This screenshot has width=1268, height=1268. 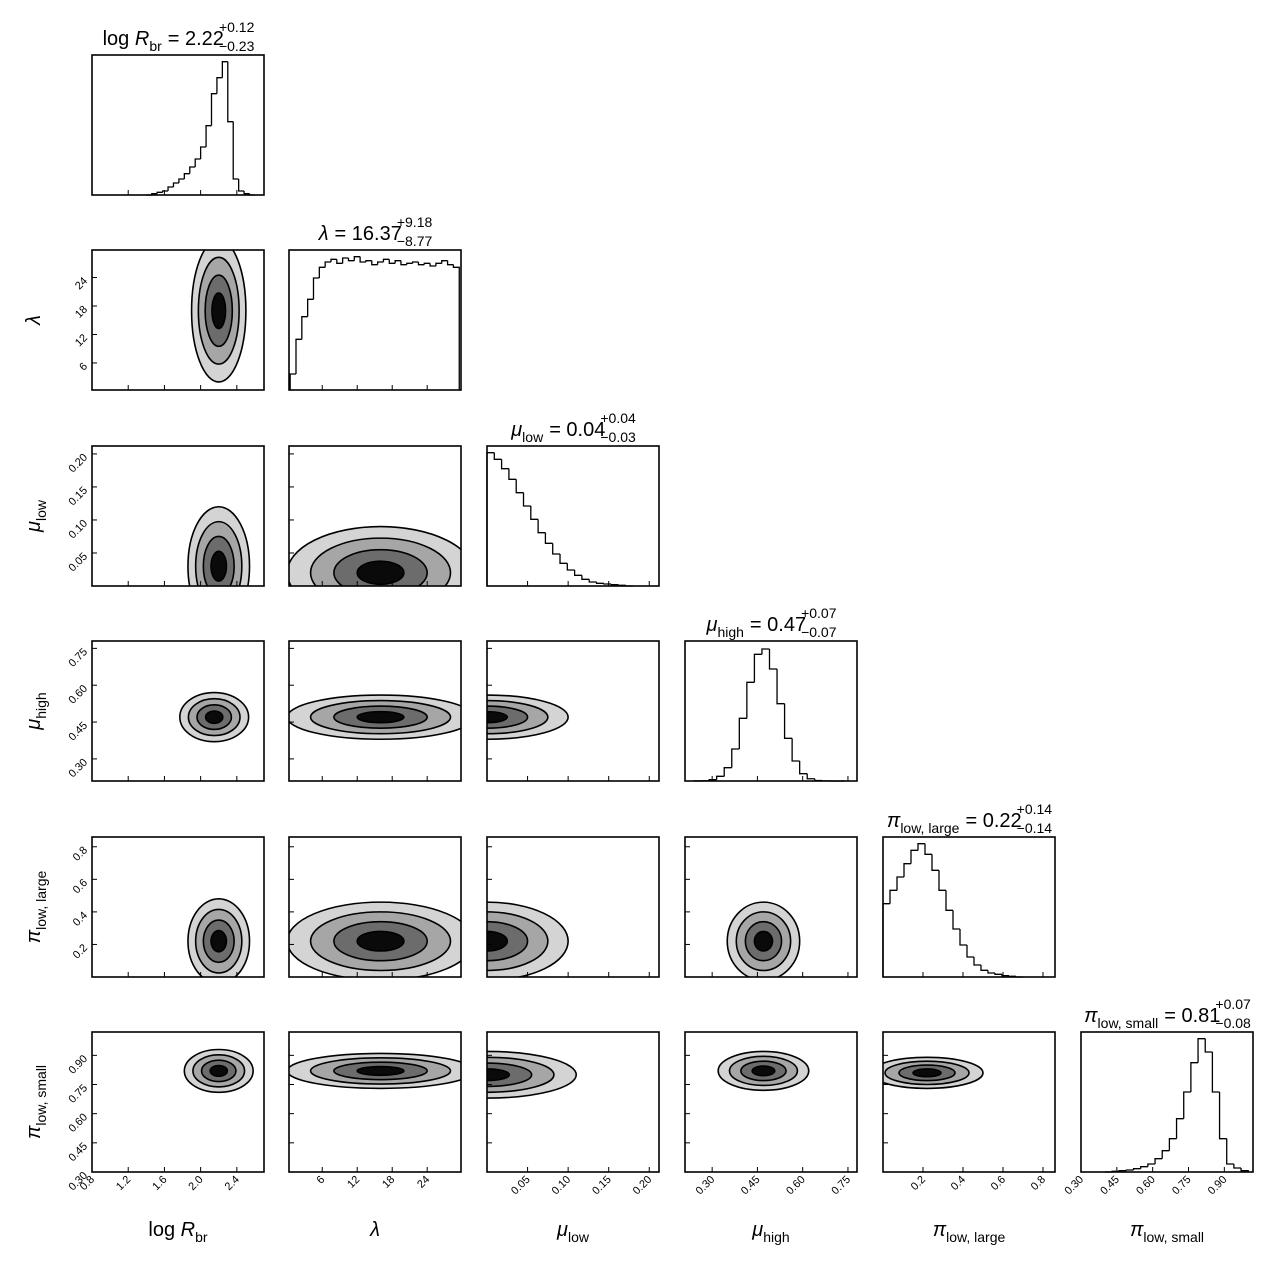 What do you see at coordinates (188, 1230) in the screenshot?
I see `label-symbol: R` at bounding box center [188, 1230].